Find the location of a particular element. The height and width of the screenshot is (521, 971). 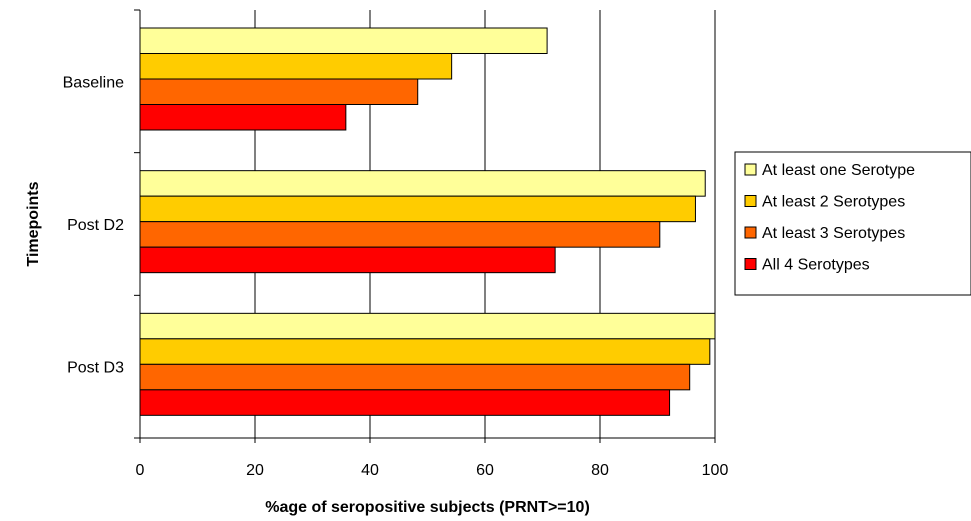

y-axis-title: Timepoints is located at coordinates (33, 223).